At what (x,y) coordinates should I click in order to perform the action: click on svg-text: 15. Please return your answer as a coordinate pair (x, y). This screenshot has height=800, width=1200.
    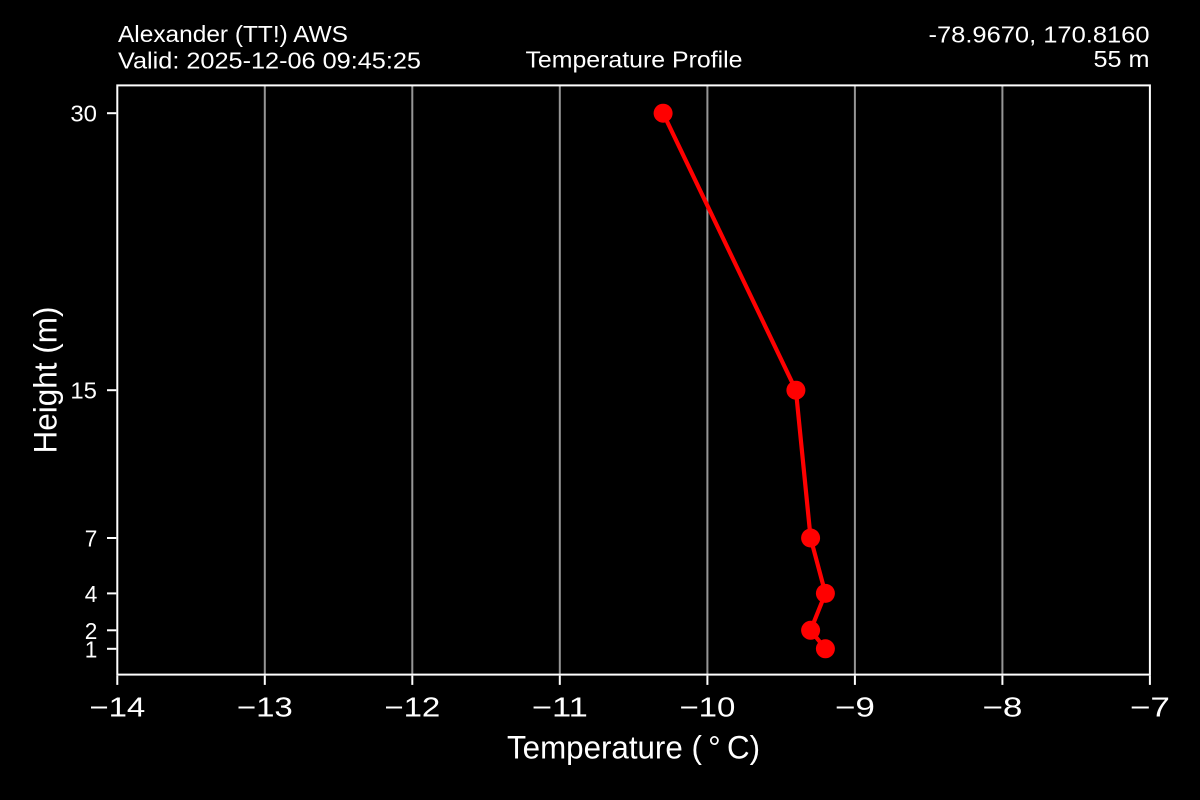
    Looking at the image, I should click on (83, 391).